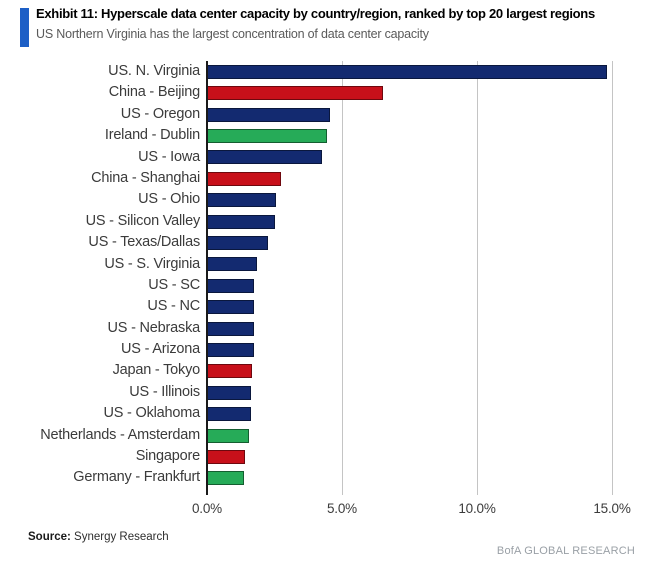  What do you see at coordinates (144, 242) in the screenshot?
I see `category-label: US - Texas/Dallas` at bounding box center [144, 242].